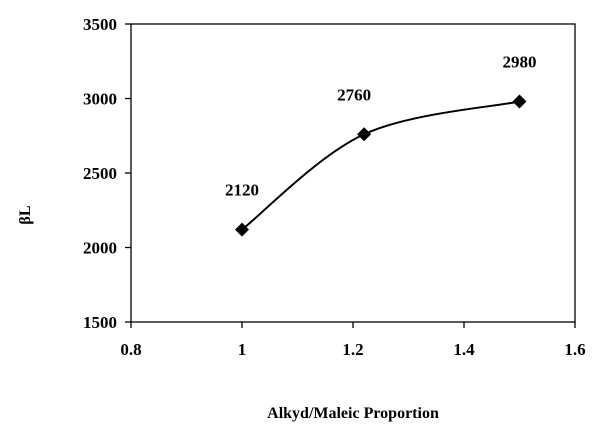  I want to click on x-axis-title: Alkyd/Maleic Proportion, so click(353, 413).